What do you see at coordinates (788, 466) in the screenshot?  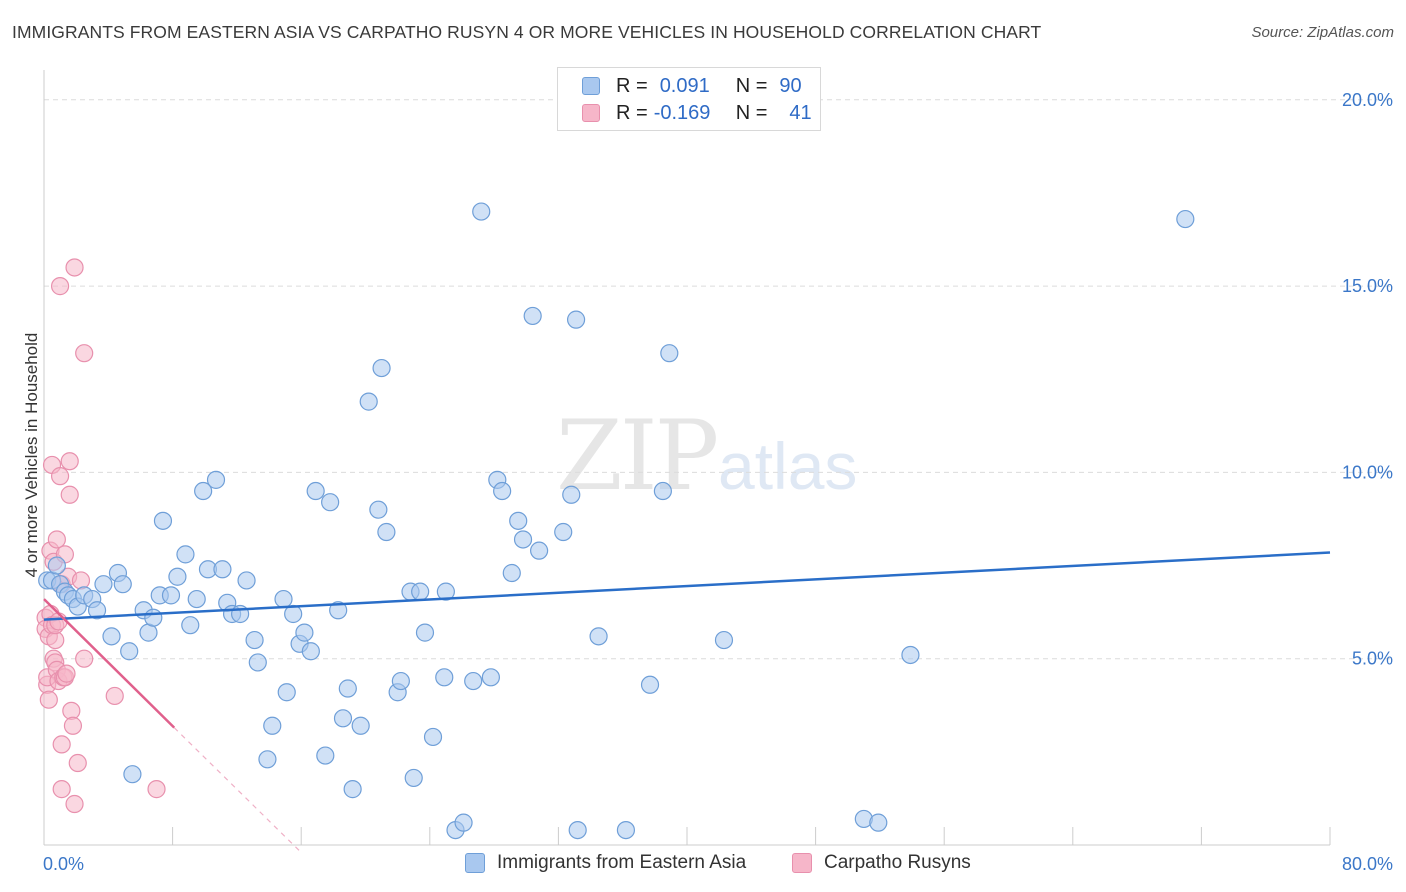 I see `watermark-atlas: atlas` at bounding box center [788, 466].